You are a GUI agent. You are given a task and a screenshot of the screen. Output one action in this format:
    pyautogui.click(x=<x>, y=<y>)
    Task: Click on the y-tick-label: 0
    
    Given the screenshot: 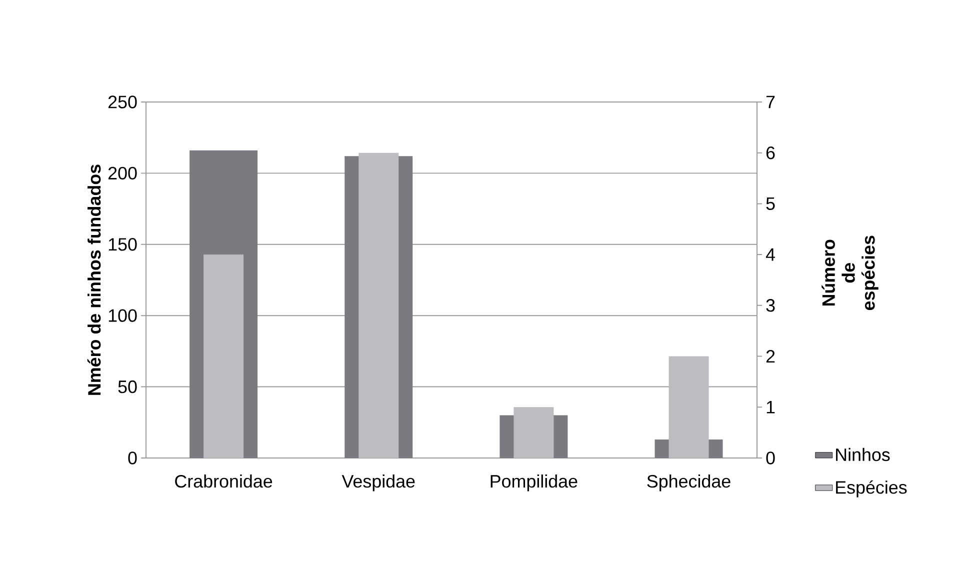 What is the action you would take?
    pyautogui.click(x=132, y=458)
    